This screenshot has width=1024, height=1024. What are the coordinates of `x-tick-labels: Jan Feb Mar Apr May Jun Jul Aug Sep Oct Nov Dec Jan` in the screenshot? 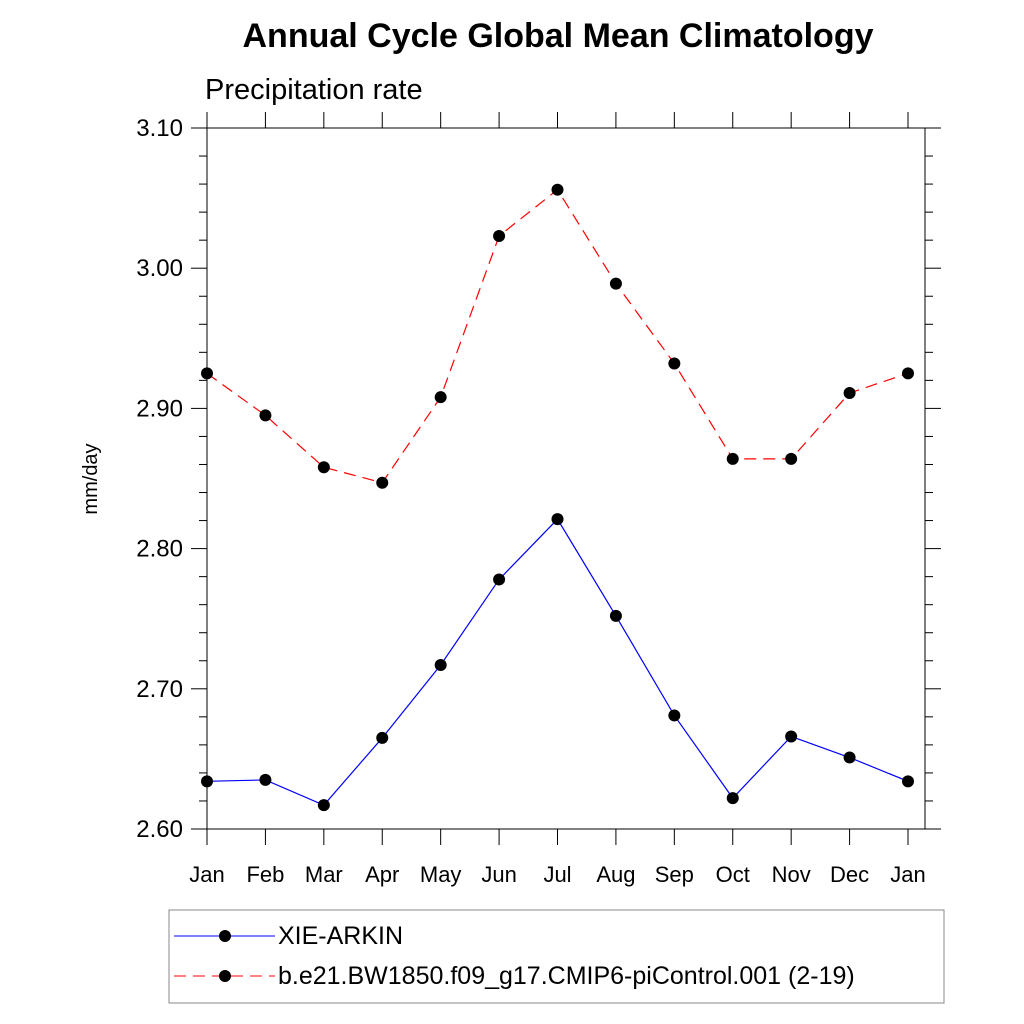 It's located at (557, 874).